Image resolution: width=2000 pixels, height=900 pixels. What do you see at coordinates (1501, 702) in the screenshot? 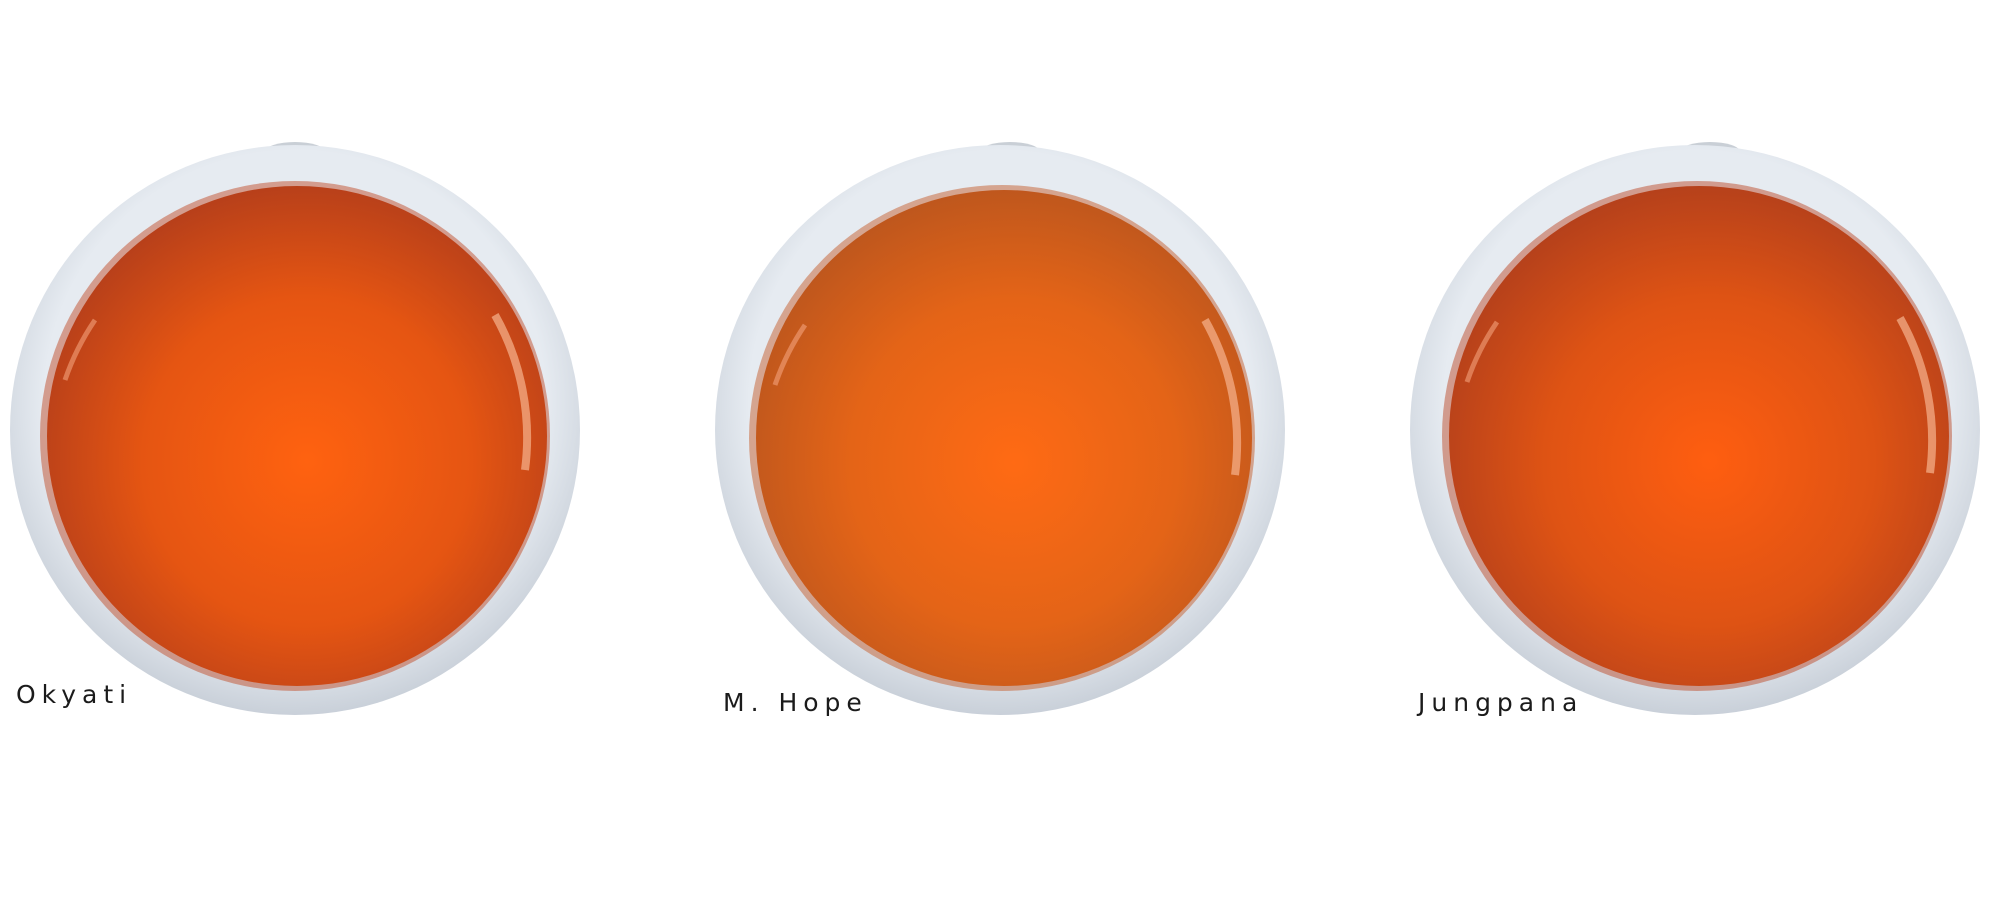
I see `cup-label-jungpana: Jungpana` at bounding box center [1501, 702].